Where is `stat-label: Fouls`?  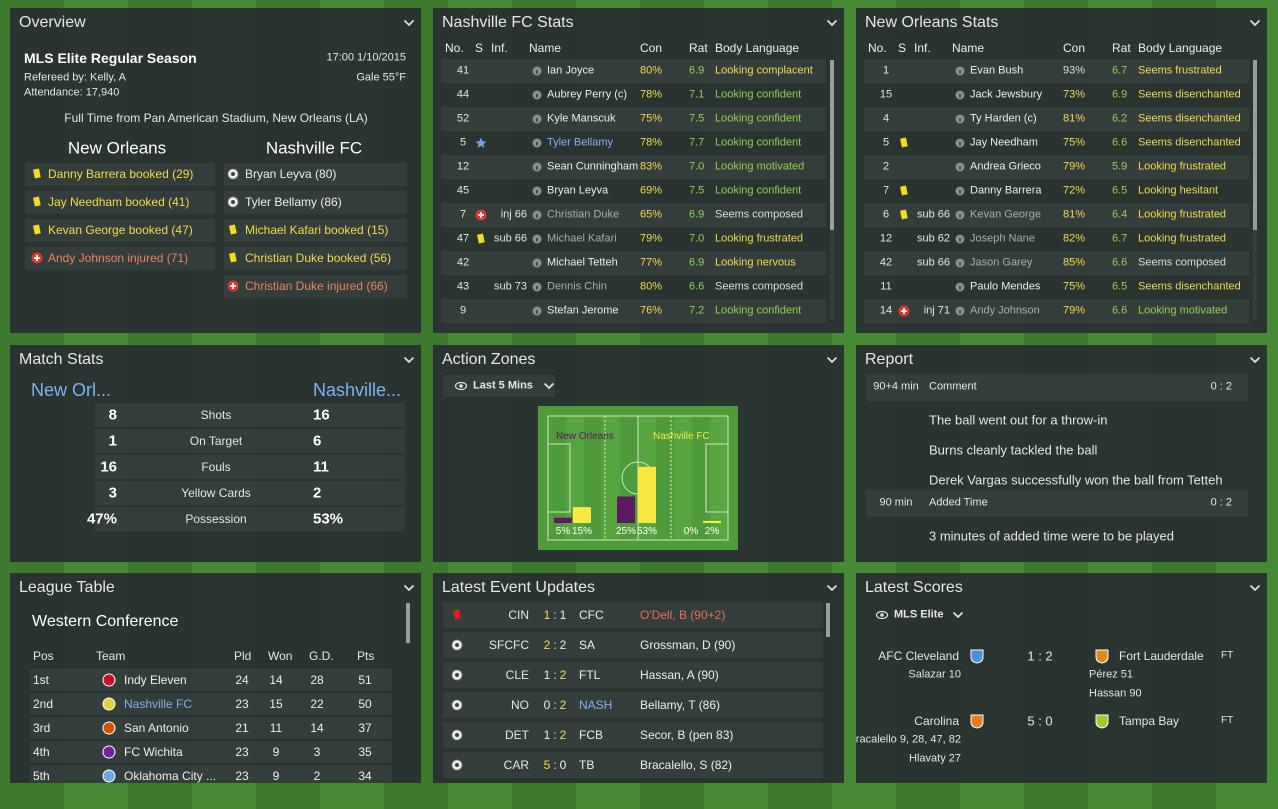
stat-label: Fouls is located at coordinates (216, 467).